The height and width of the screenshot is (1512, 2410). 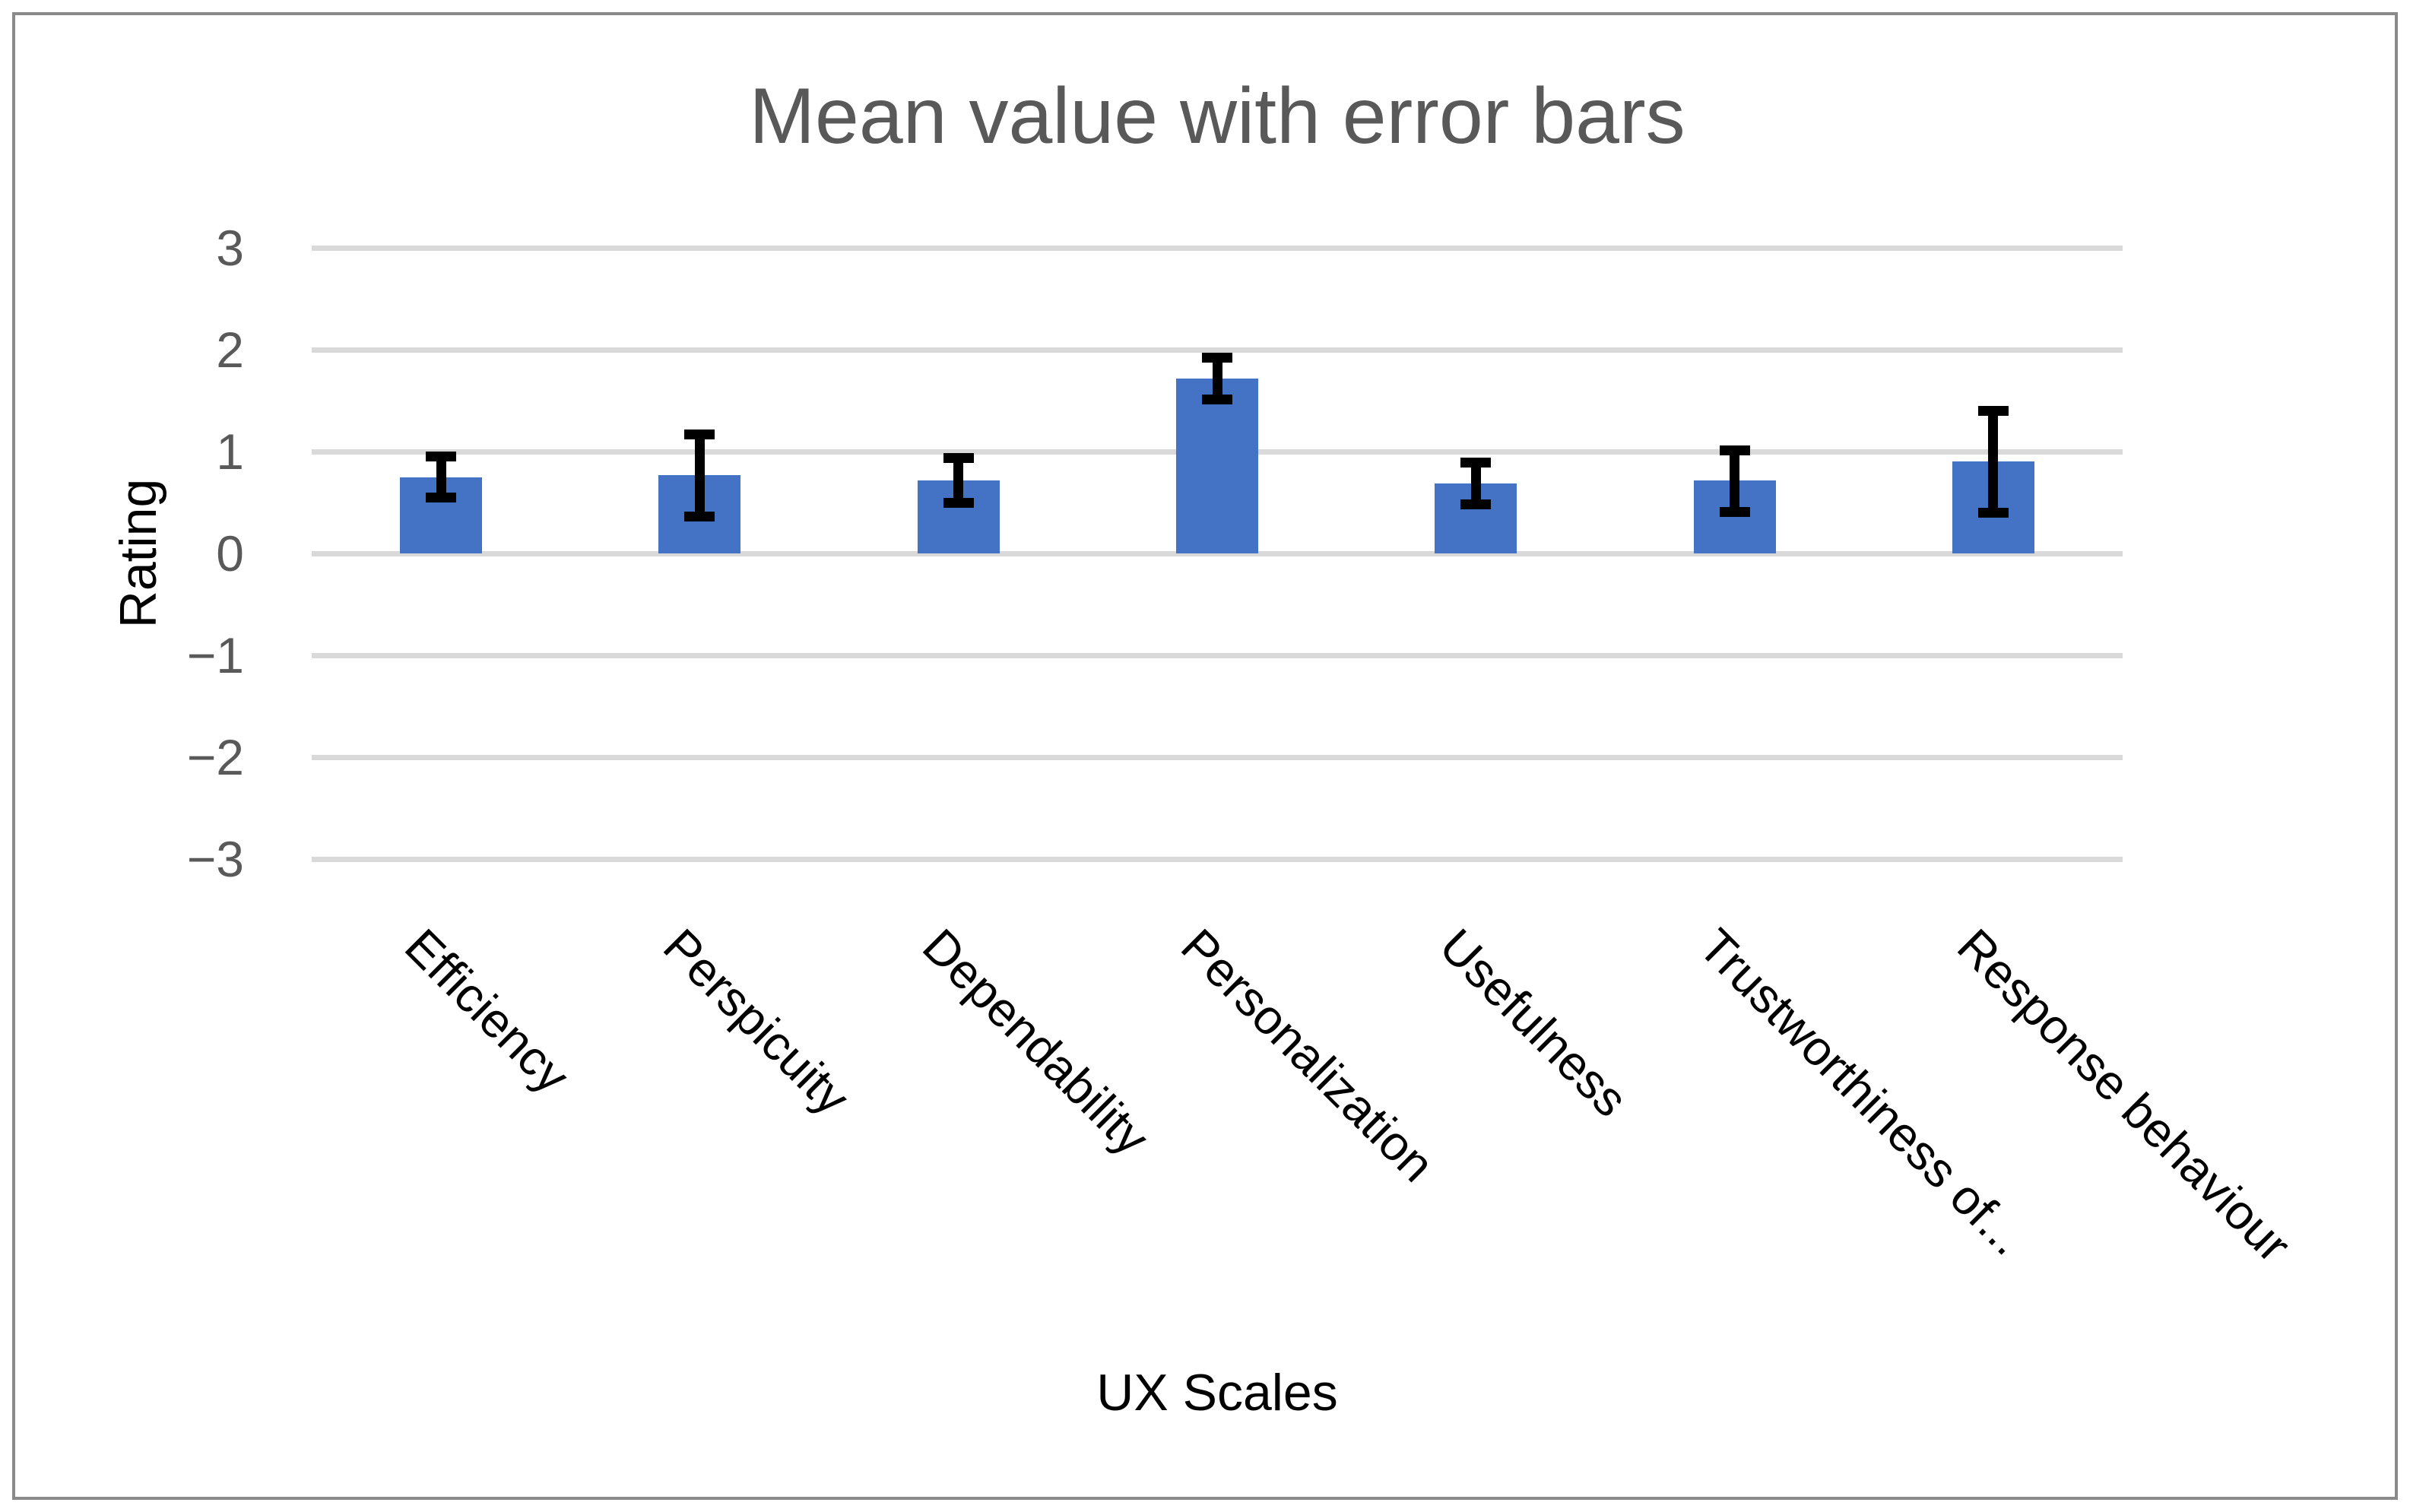 What do you see at coordinates (1218, 655) in the screenshot?
I see `gridline-y--1` at bounding box center [1218, 655].